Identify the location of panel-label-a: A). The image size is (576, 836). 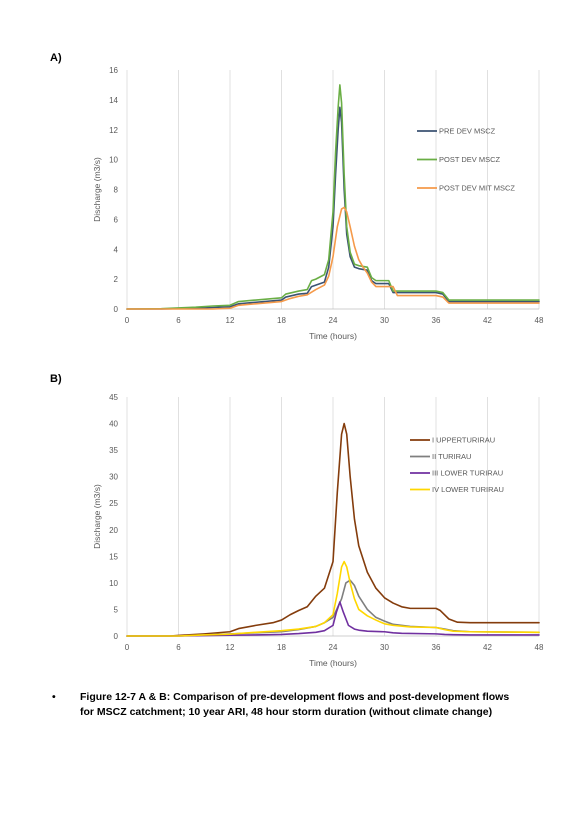
(56, 58).